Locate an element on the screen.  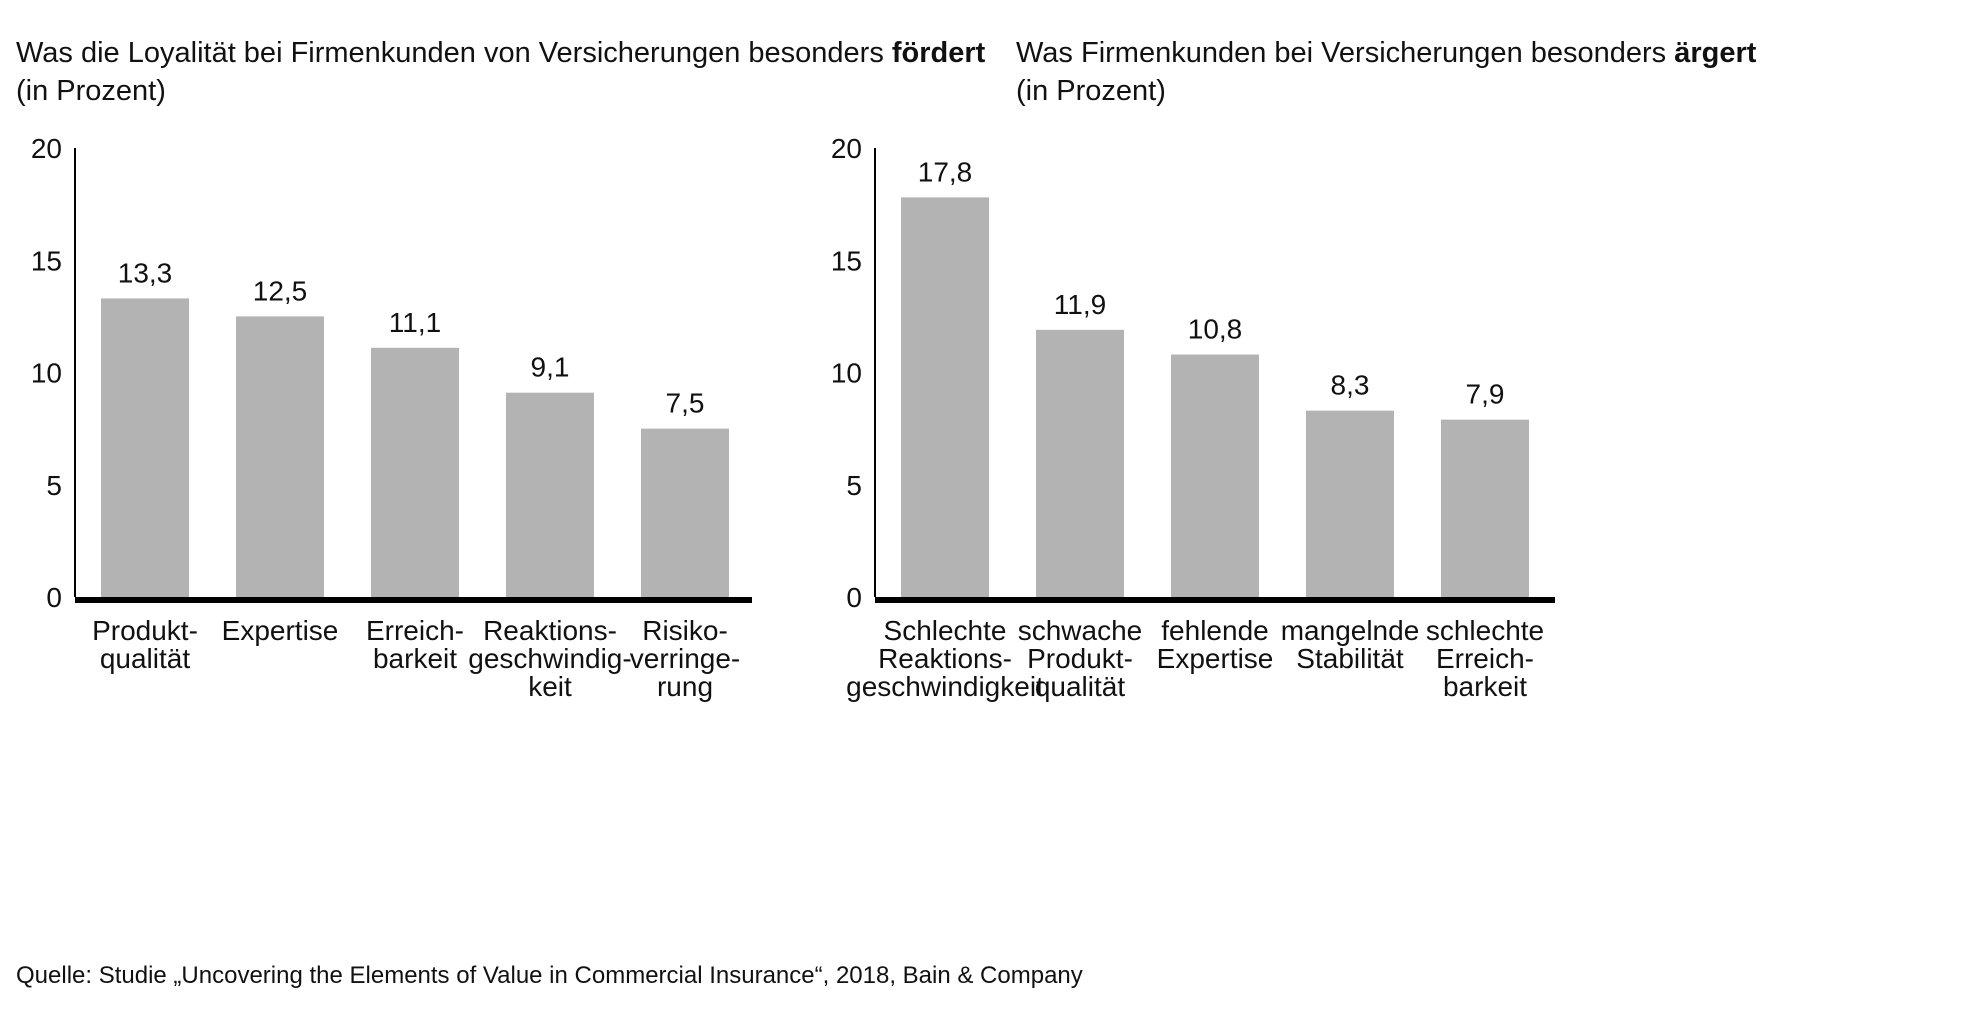
x-category-label: mangelnde Stabilität is located at coordinates (1350, 644).